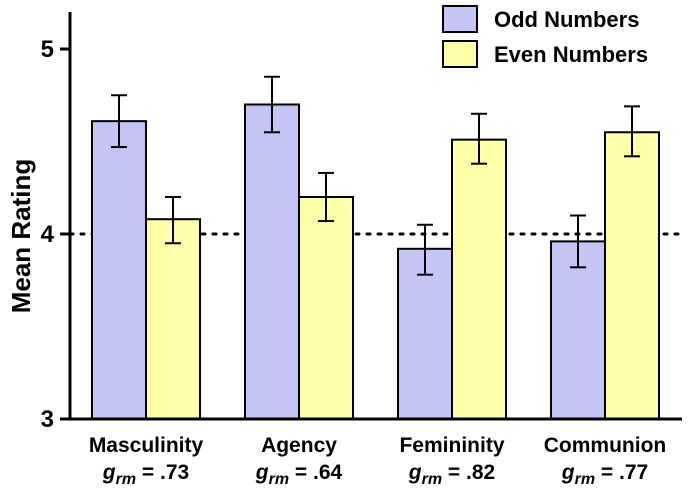 This screenshot has height=496, width=700. Describe the element at coordinates (566, 19) in the screenshot. I see `legend-label-odd-numbers: Odd Numbers` at that location.